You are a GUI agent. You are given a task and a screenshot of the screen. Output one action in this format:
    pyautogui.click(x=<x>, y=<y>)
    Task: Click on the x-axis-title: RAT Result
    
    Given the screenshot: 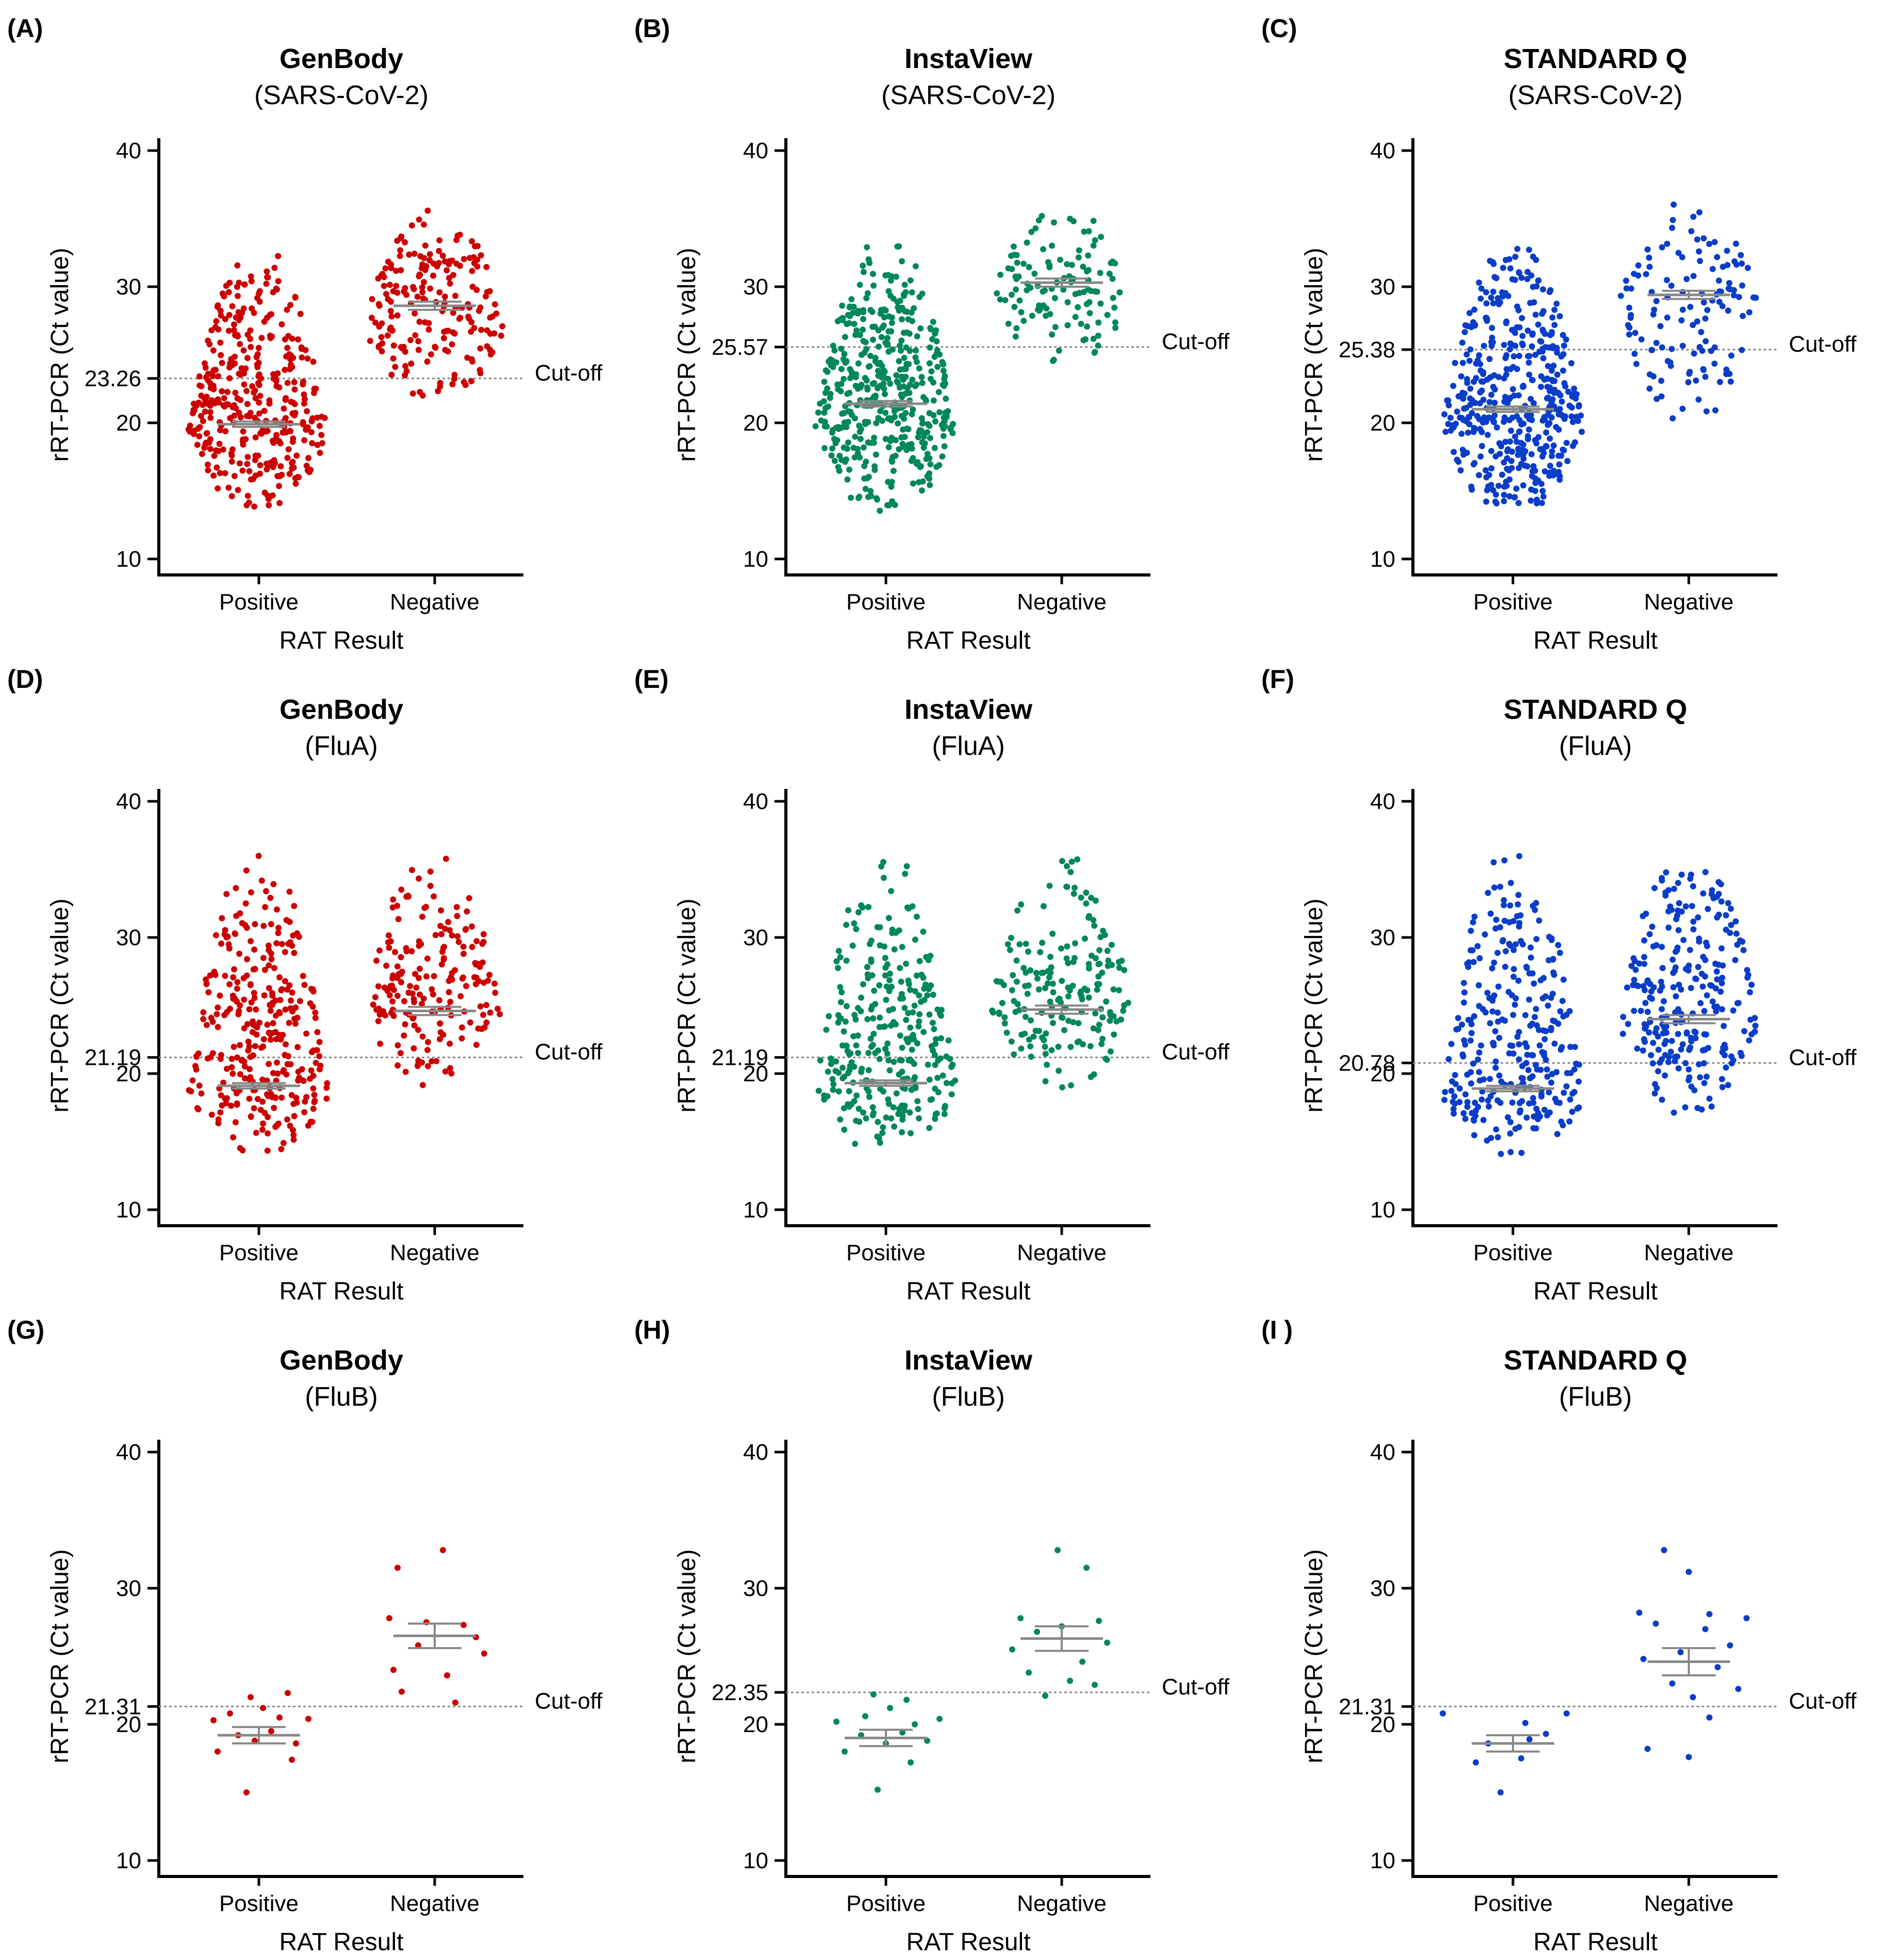 What is the action you would take?
    pyautogui.click(x=1596, y=640)
    